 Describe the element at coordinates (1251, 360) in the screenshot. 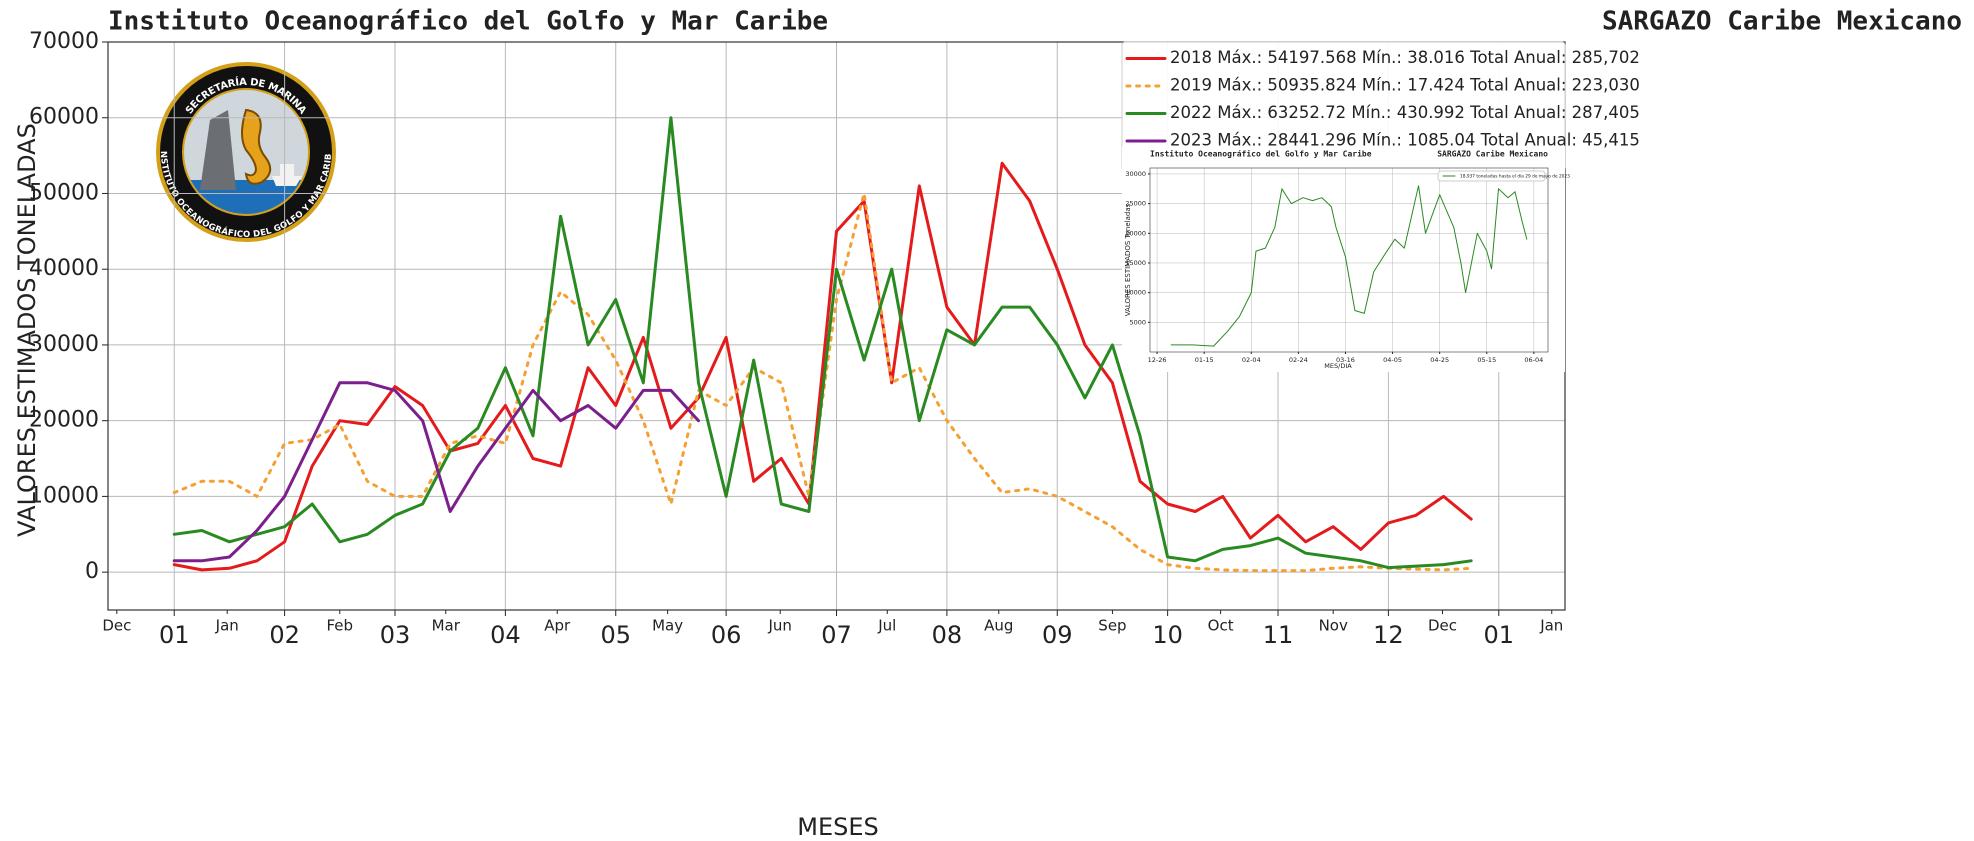

I see `x-tick-label: 02-04` at that location.